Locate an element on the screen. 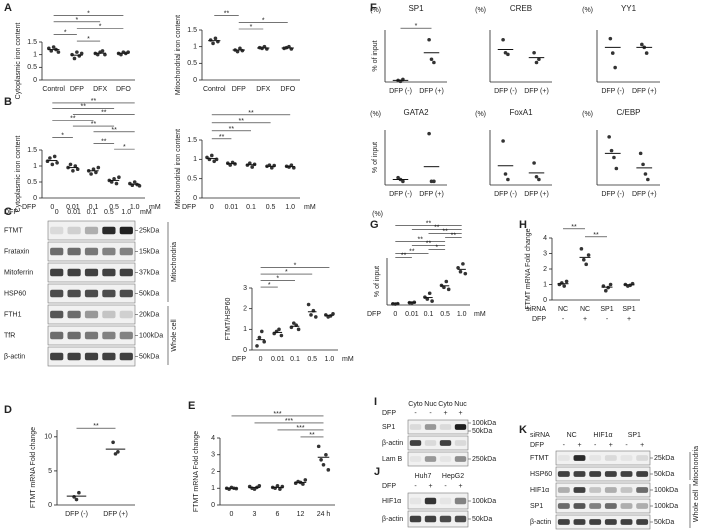 The image size is (709, 530). x-tick-label: DFO is located at coordinates (123, 89).